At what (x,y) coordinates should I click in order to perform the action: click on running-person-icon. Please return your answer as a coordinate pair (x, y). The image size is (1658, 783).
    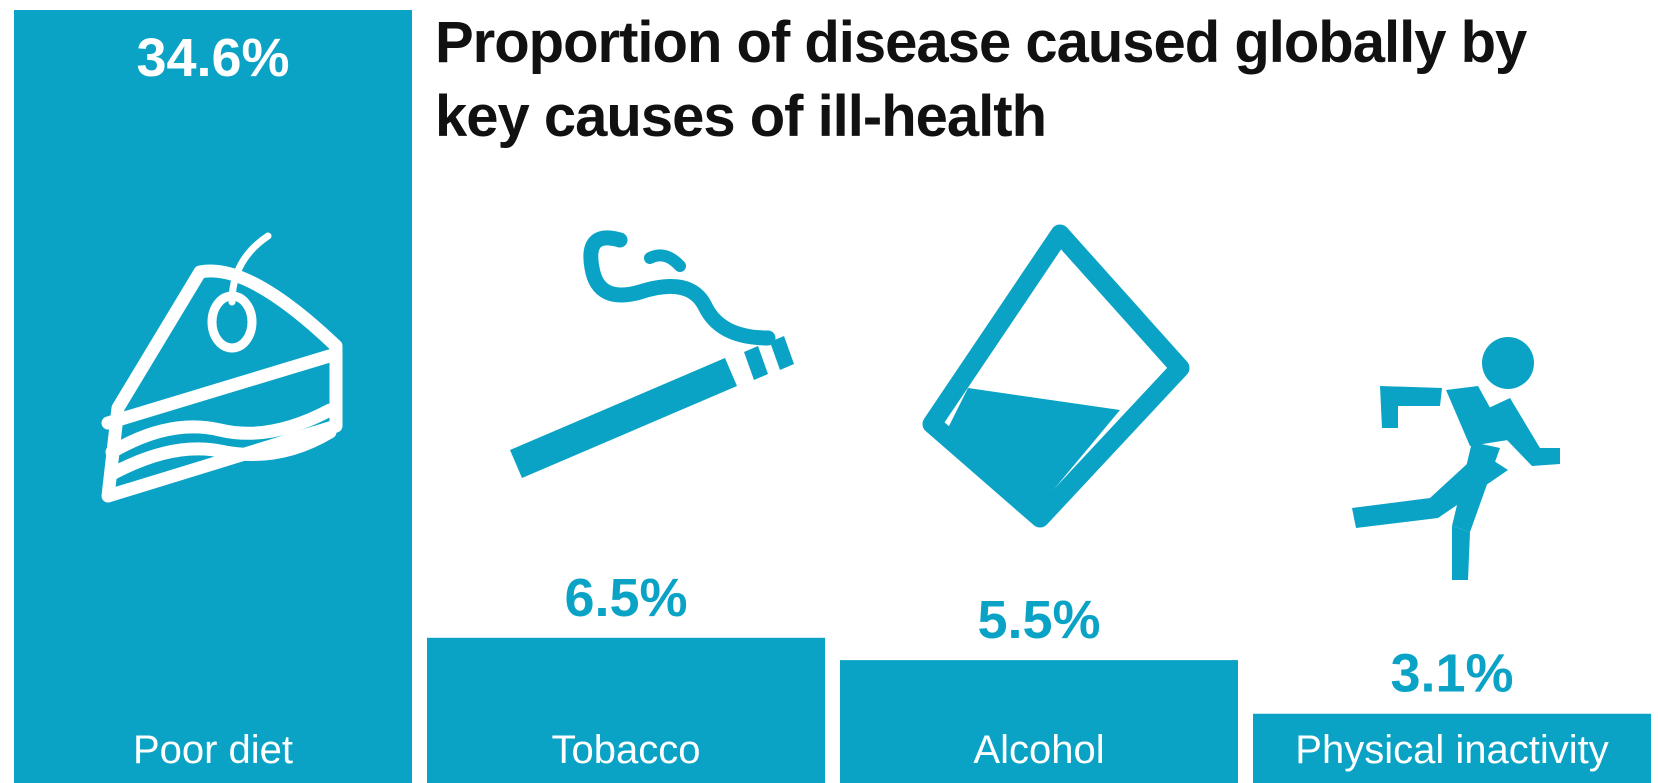
    Looking at the image, I should click on (1456, 458).